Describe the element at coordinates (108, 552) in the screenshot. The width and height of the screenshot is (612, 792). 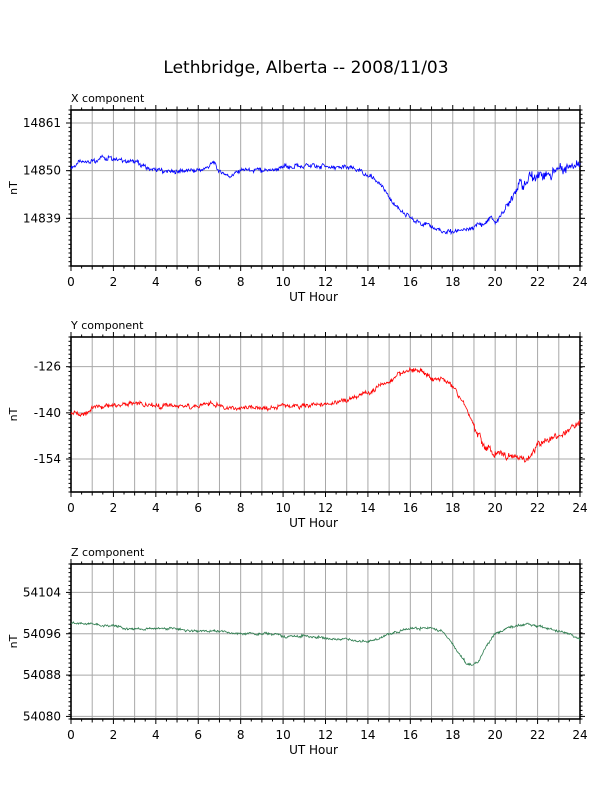
I see `component-label: Z component` at that location.